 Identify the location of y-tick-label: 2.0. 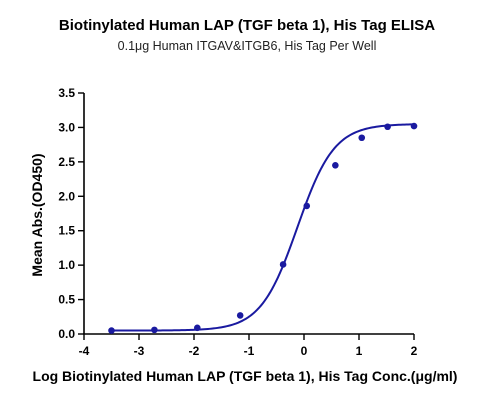
(66, 196).